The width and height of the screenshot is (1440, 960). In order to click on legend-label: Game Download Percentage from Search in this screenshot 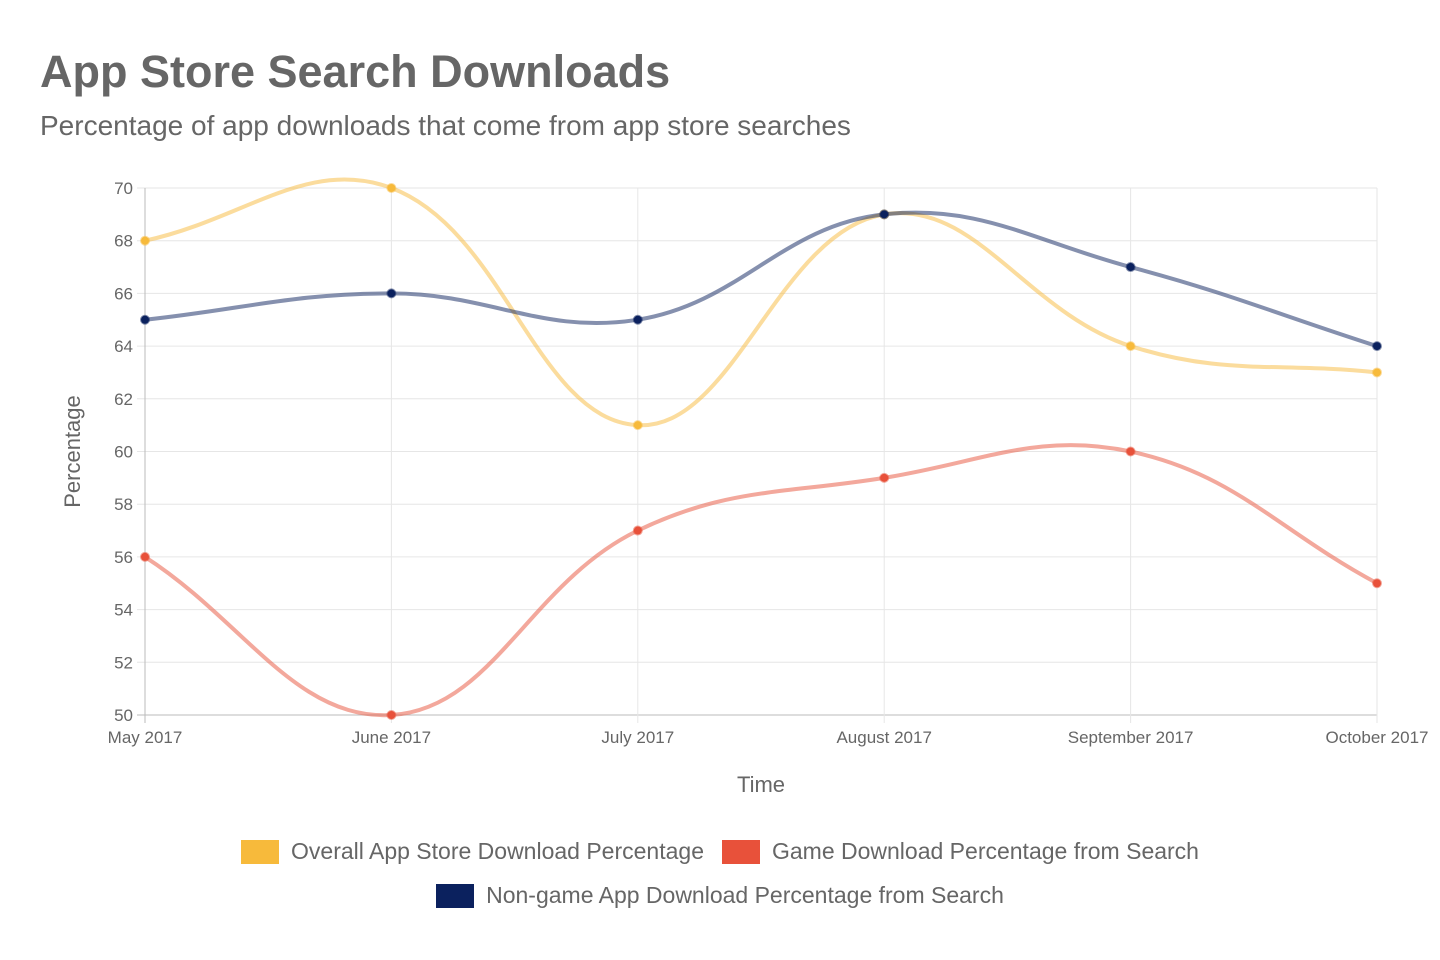, I will do `click(985, 851)`.